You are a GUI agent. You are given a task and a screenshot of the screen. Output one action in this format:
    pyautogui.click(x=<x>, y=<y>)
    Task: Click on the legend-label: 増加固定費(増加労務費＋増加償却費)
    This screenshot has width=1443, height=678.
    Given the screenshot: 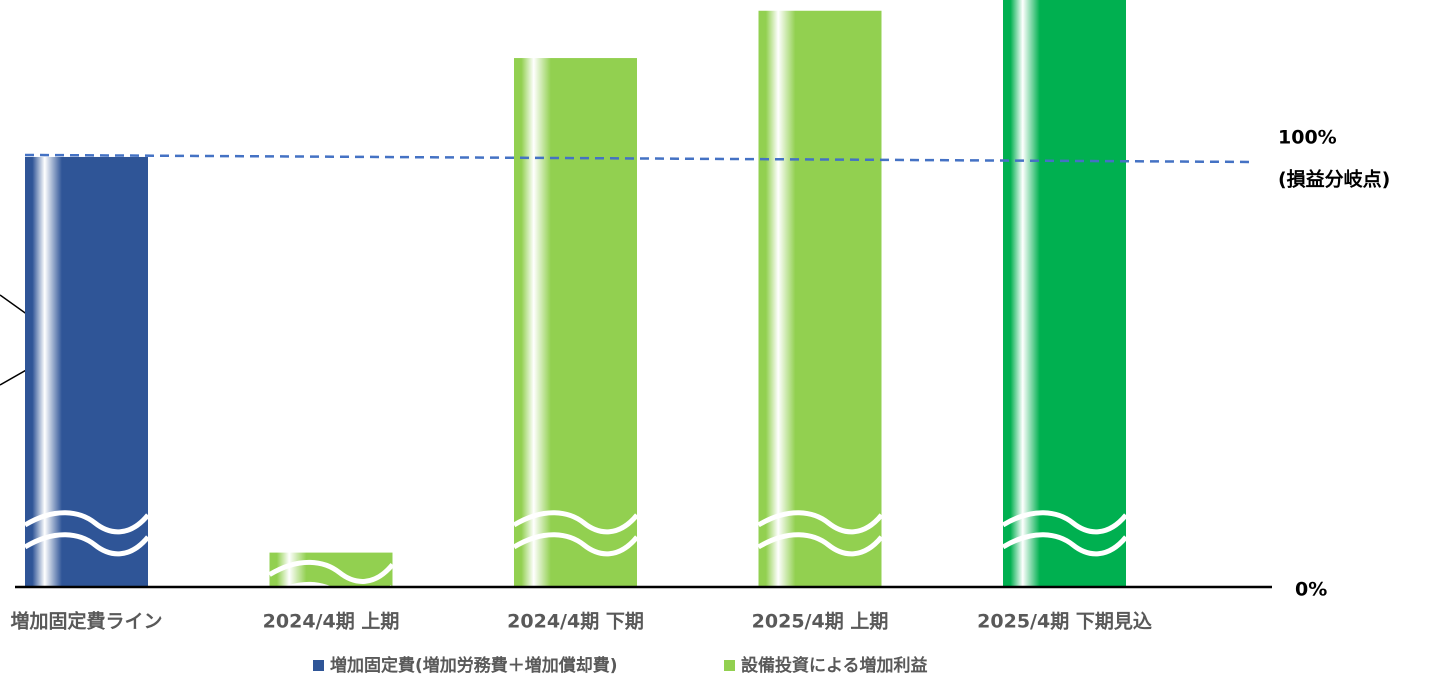 What is the action you would take?
    pyautogui.click(x=474, y=665)
    